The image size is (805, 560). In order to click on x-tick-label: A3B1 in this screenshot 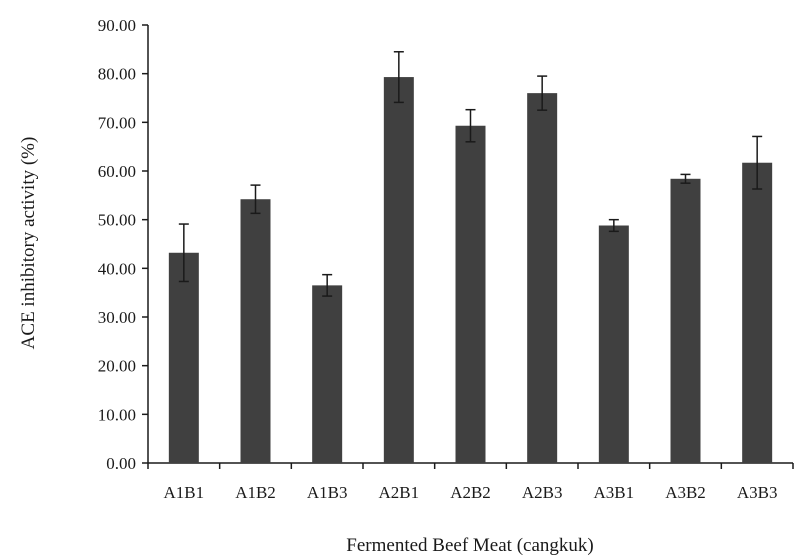, I will do `click(614, 492)`.